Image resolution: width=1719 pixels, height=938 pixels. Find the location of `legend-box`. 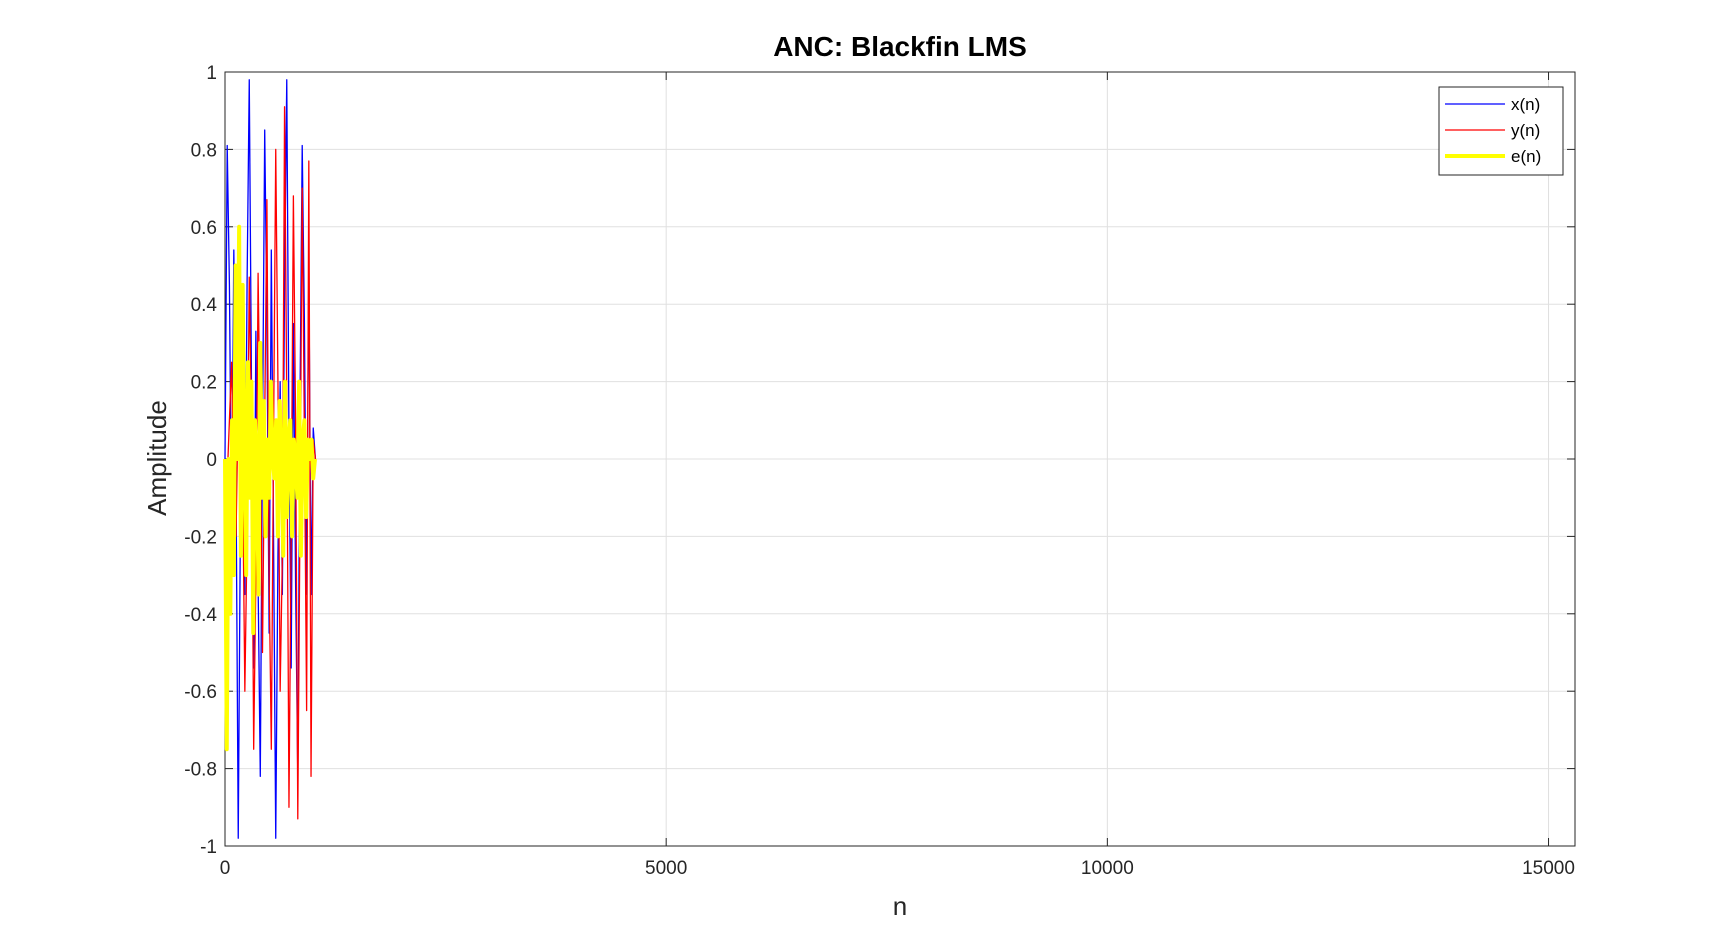

legend-box is located at coordinates (1501, 131).